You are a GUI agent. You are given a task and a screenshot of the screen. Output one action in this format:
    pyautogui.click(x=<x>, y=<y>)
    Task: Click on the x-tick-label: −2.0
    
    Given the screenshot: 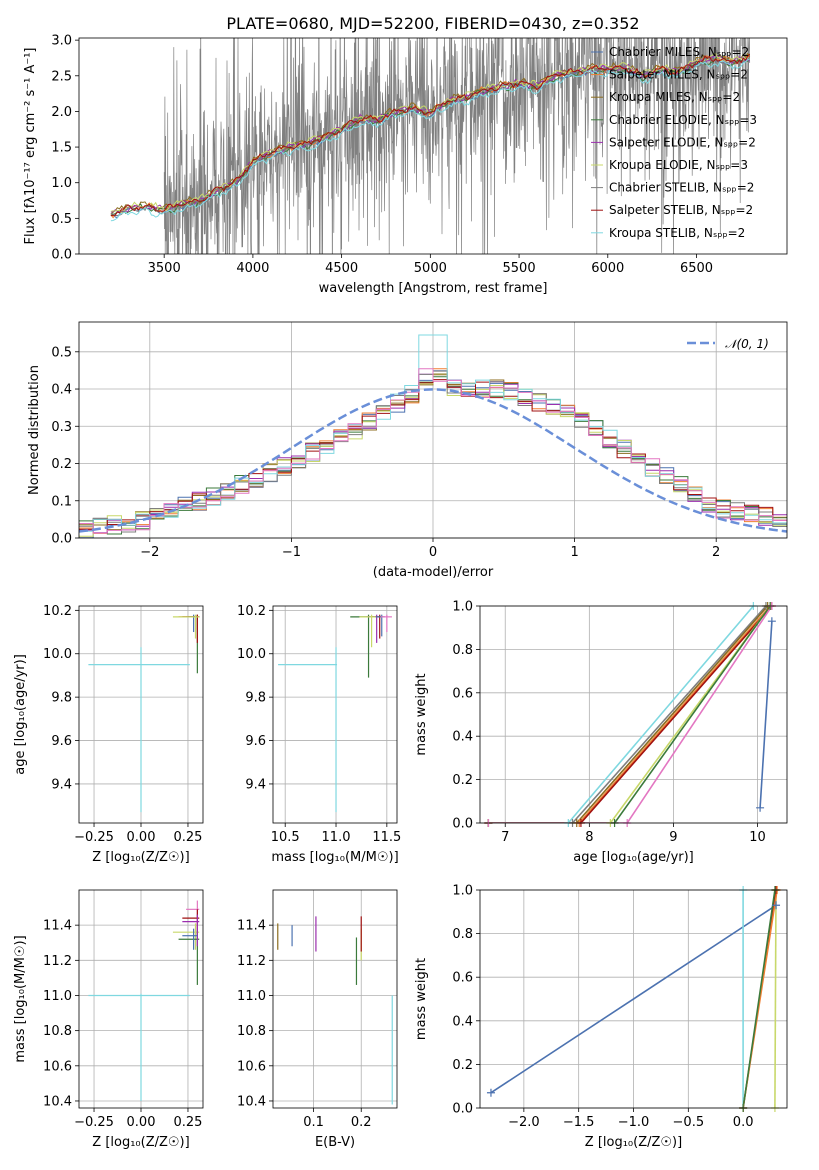 What is the action you would take?
    pyautogui.click(x=524, y=1122)
    